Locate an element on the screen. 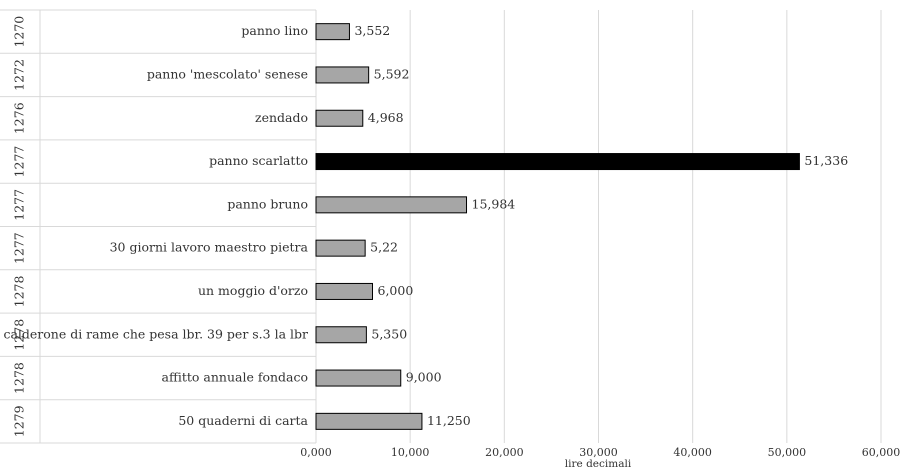 The image size is (902, 471). y-tick-label: panno bruno is located at coordinates (267, 203).